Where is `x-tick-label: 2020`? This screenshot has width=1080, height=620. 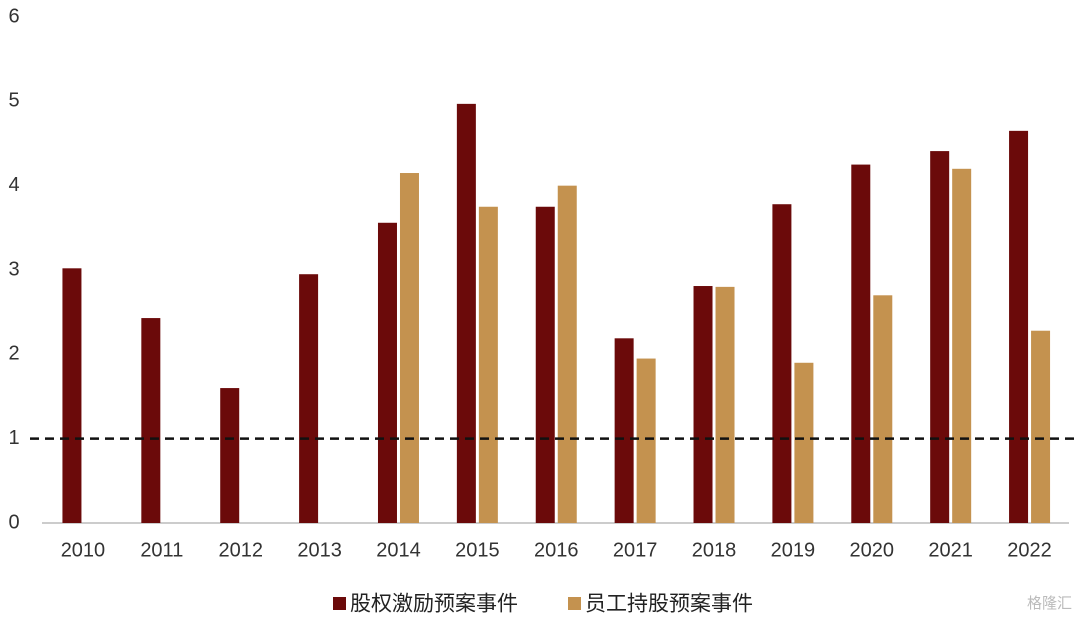 x-tick-label: 2020 is located at coordinates (872, 550).